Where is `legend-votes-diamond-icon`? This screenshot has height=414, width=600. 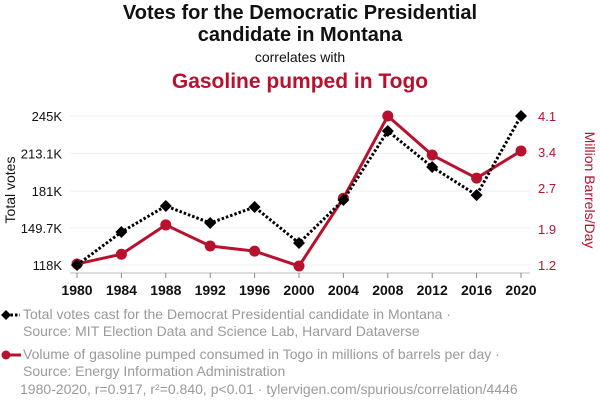 legend-votes-diamond-icon is located at coordinates (6, 315).